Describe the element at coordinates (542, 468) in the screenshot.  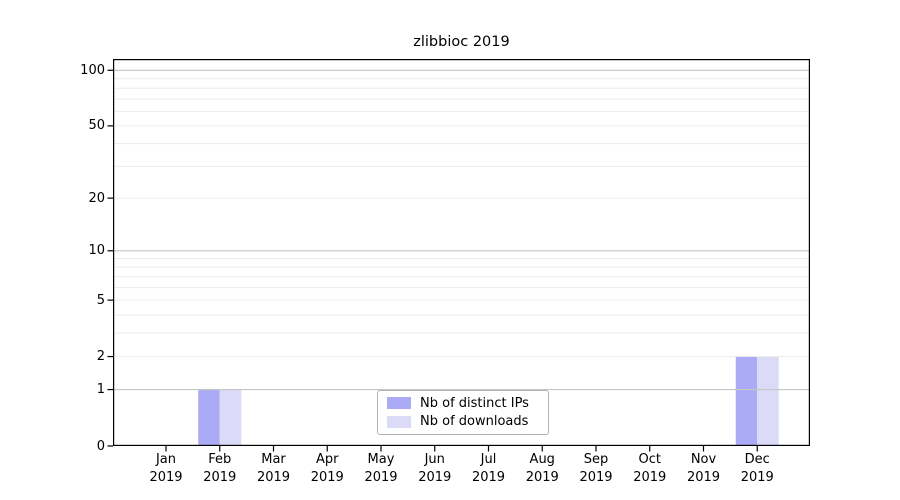
I see `x-tick-label-aug: Aug 2019` at that location.